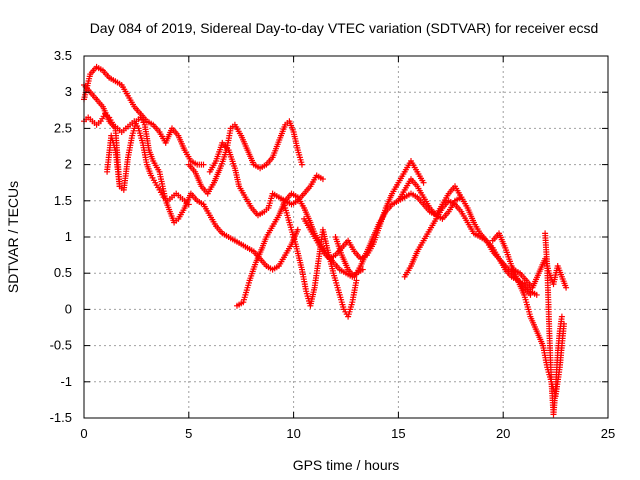 The height and width of the screenshot is (480, 640). I want to click on y-tick-label: 3, so click(68, 91).